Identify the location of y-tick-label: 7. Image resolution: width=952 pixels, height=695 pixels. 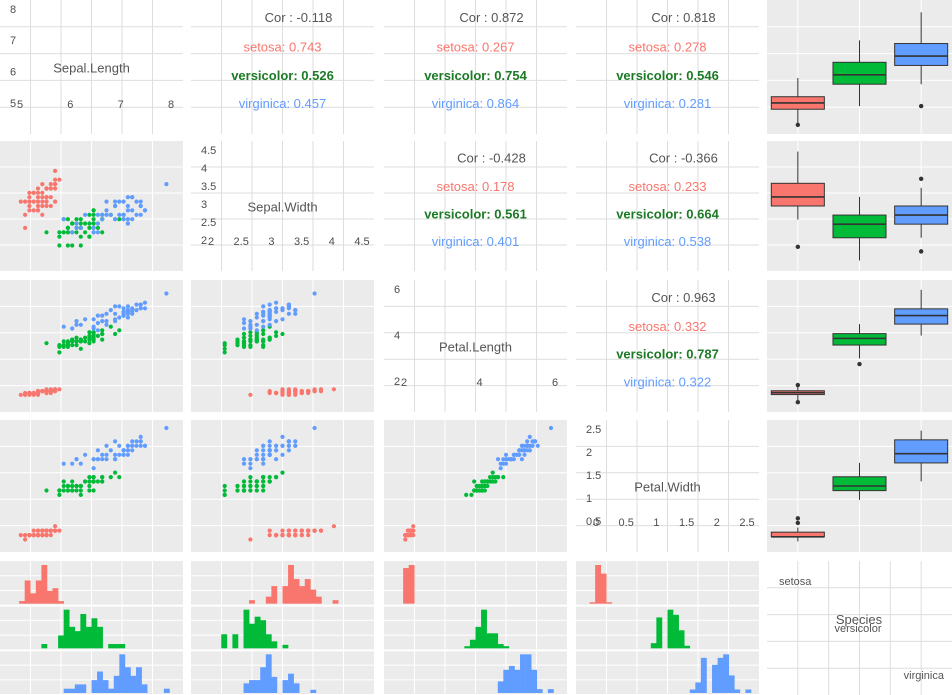
(13, 41).